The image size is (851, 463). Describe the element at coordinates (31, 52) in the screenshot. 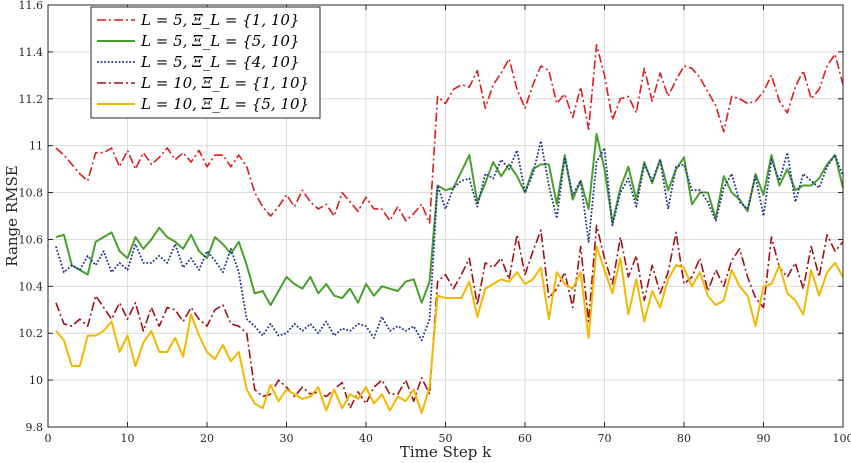

I see `y-tick-label: 11.4` at that location.